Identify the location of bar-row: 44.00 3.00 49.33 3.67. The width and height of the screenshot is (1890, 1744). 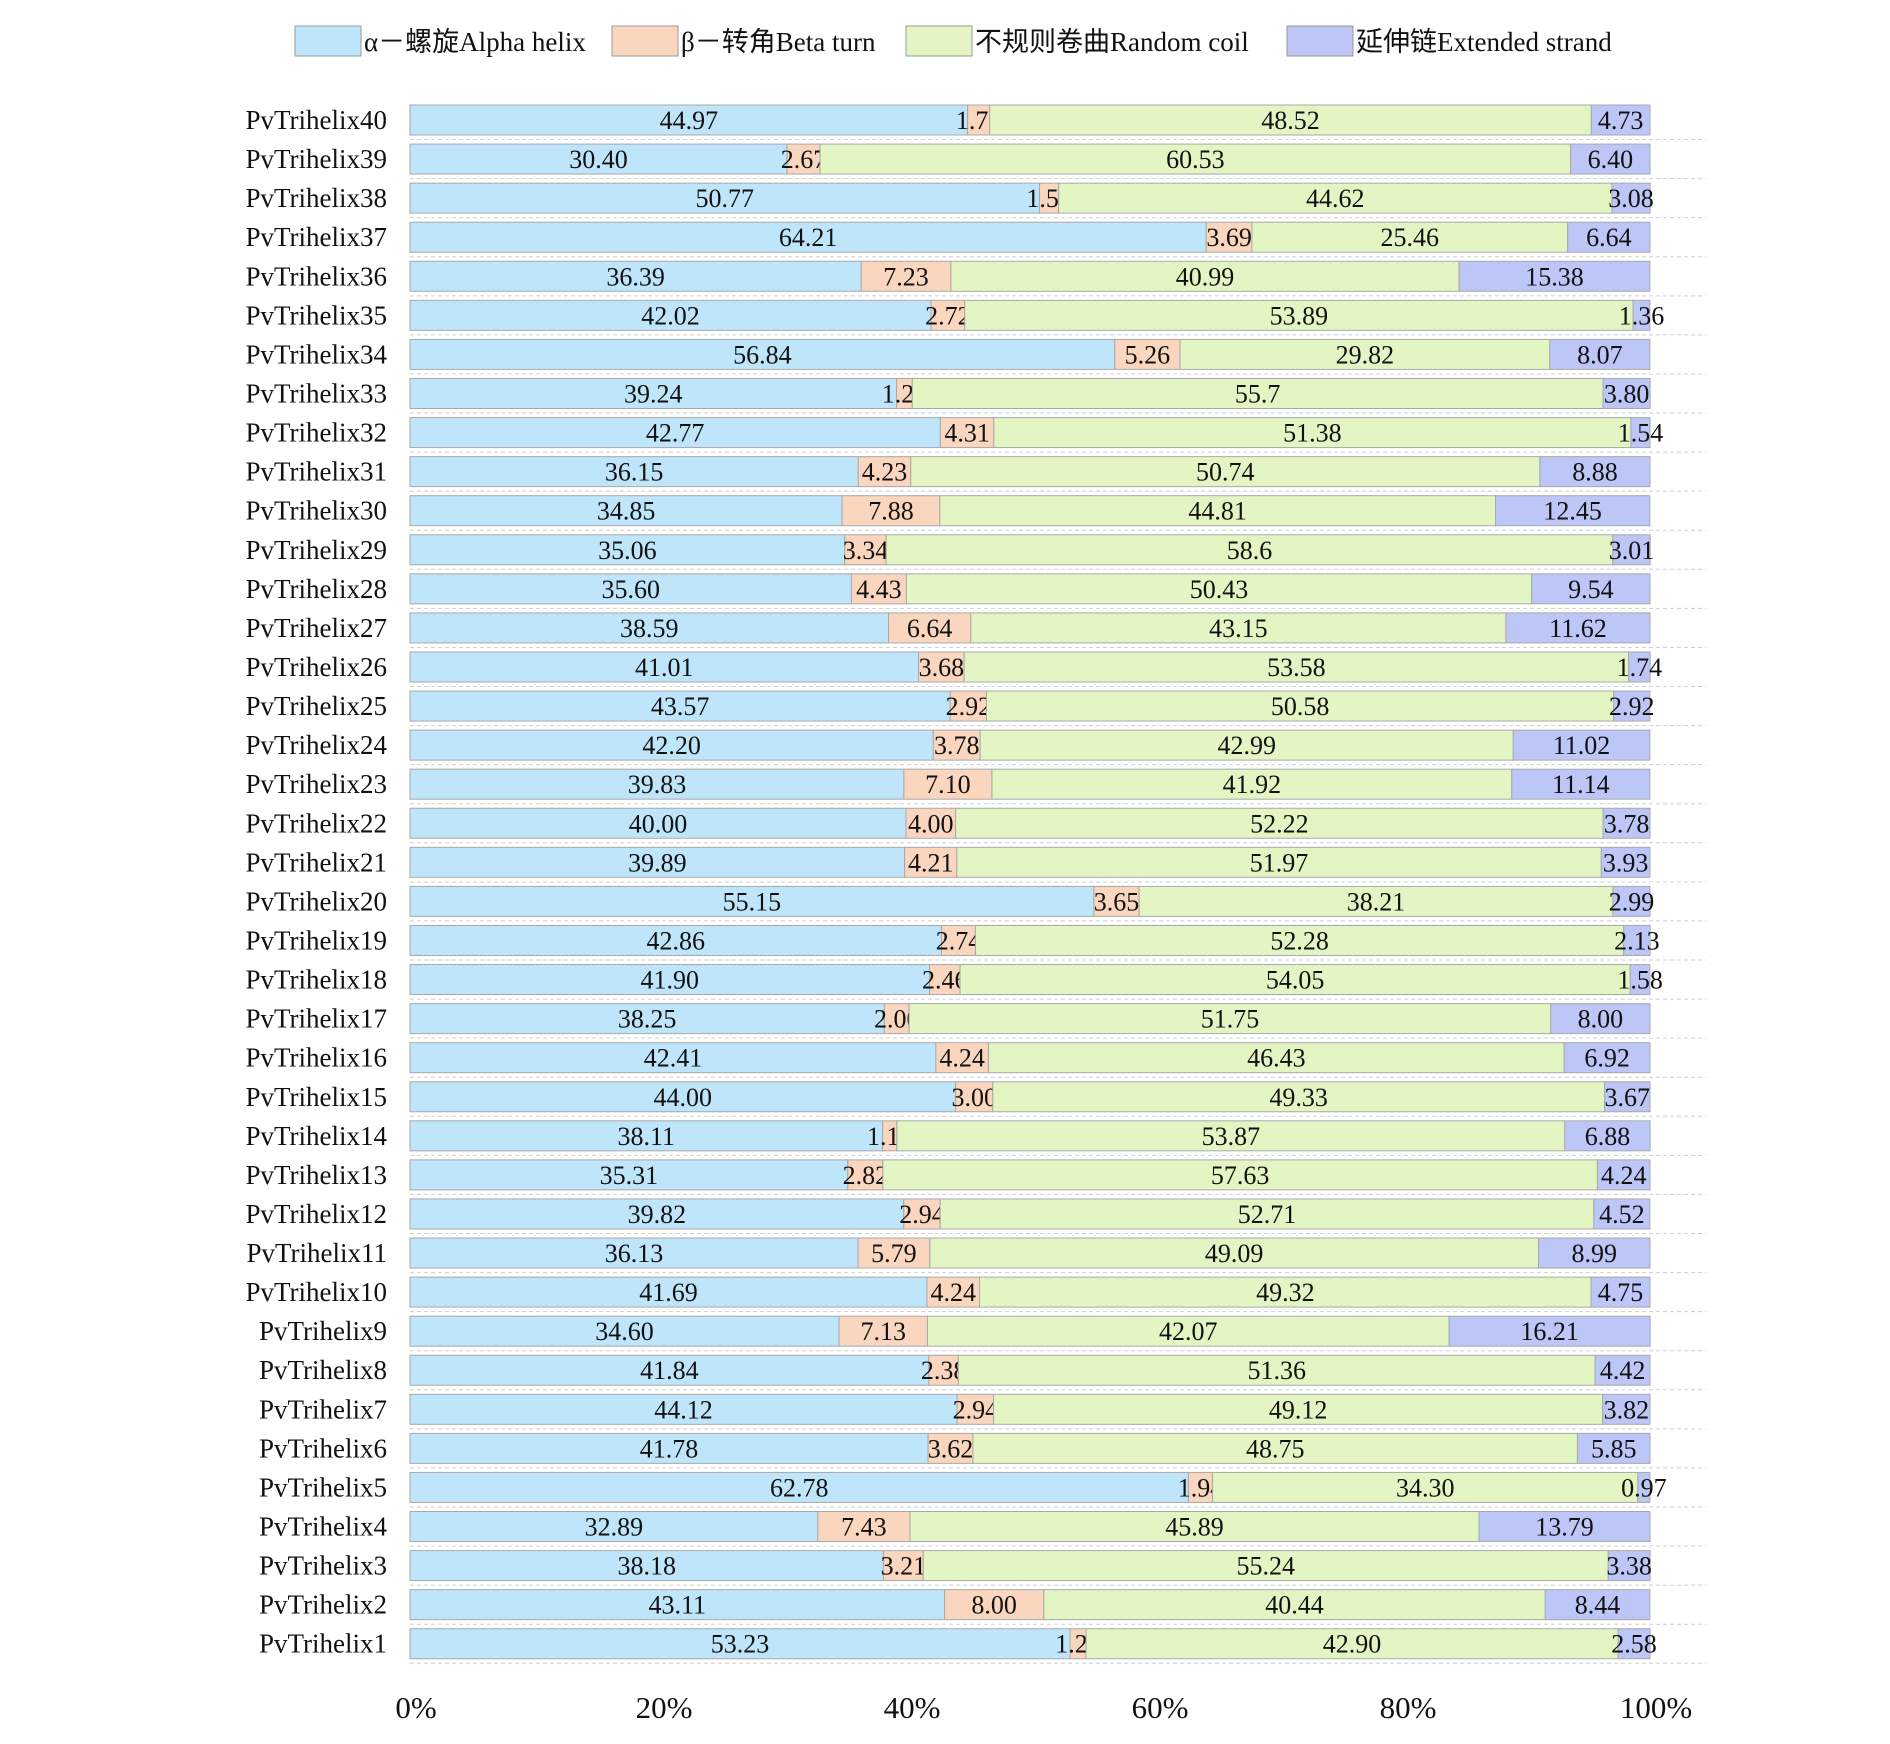
(1030, 1097).